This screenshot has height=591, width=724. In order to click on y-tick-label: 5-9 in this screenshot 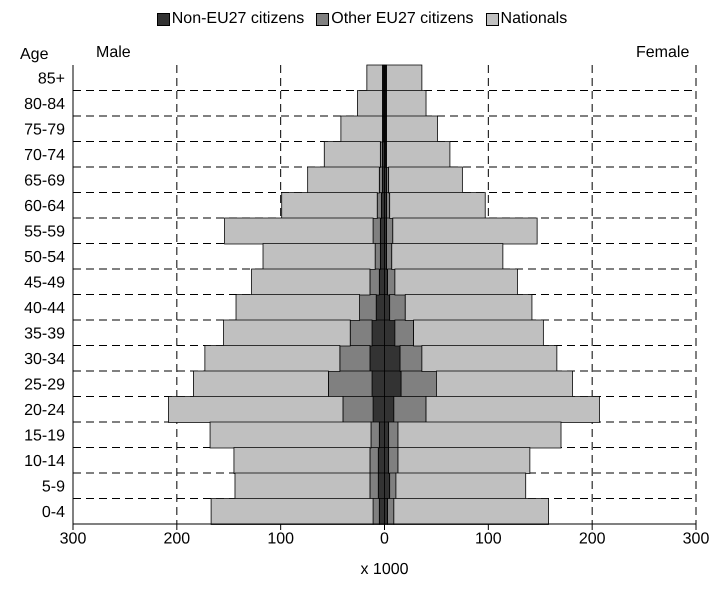, I will do `click(54, 487)`.